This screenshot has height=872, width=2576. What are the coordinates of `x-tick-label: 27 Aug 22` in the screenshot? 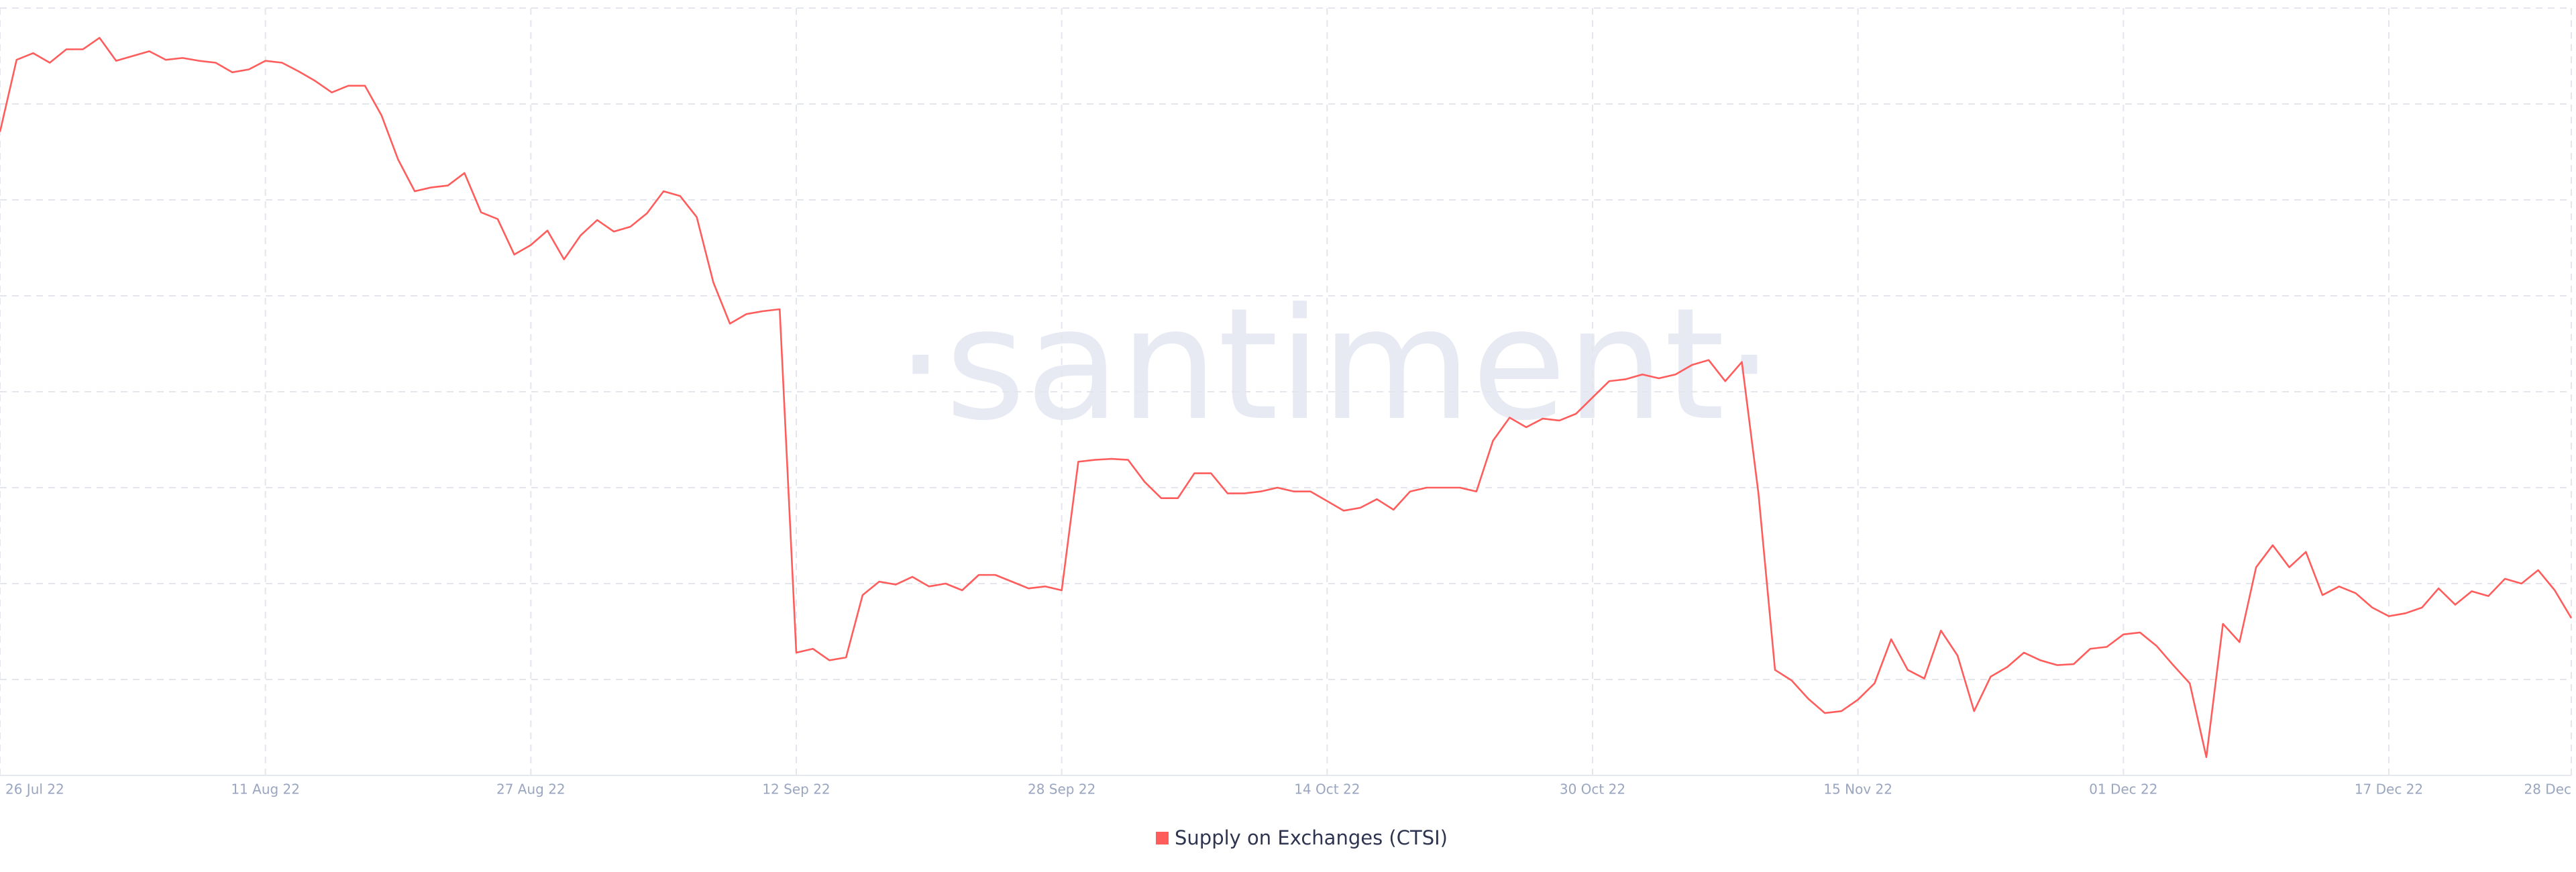 It's located at (531, 790).